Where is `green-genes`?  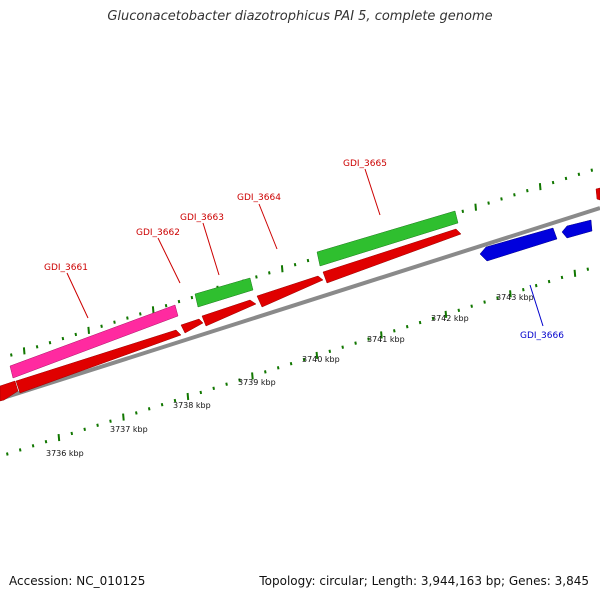
green-genes is located at coordinates (326, 259).